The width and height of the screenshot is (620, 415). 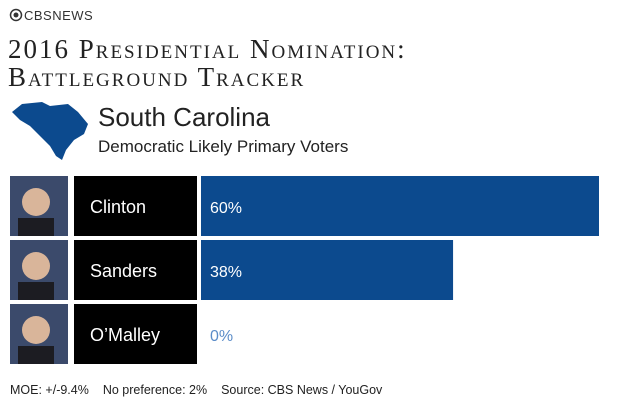 I want to click on footnote: No preference: 2%, so click(x=155, y=390).